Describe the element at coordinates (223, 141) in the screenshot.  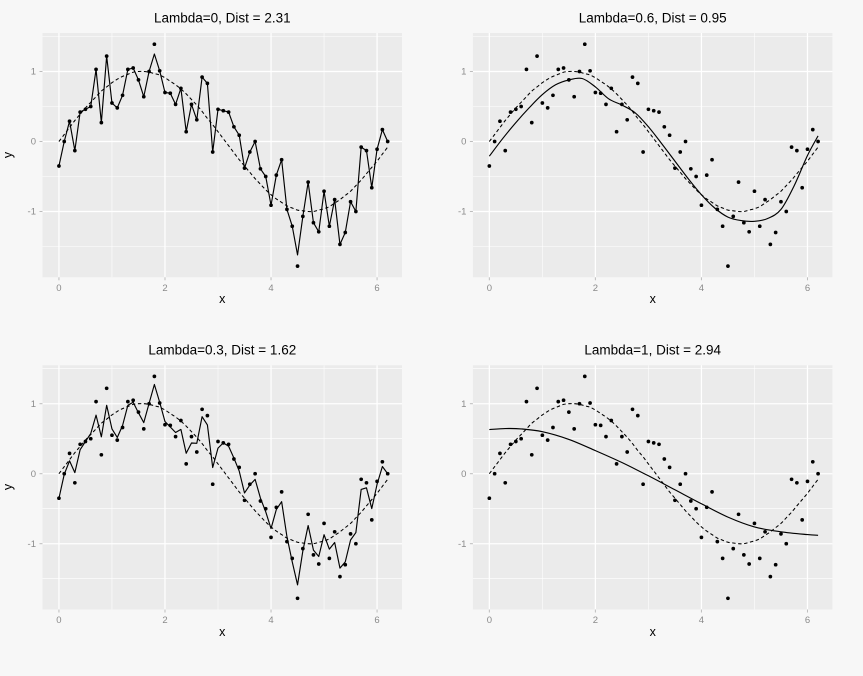
I see `true-sine-dashed-line` at that location.